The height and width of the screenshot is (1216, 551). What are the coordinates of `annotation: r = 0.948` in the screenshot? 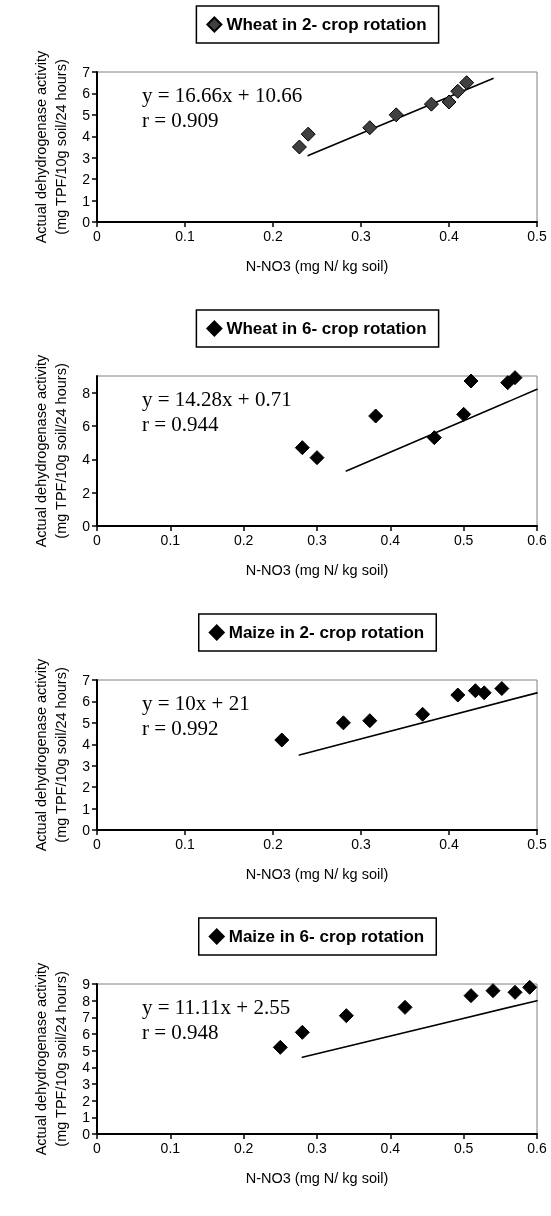 It's located at (180, 1031).